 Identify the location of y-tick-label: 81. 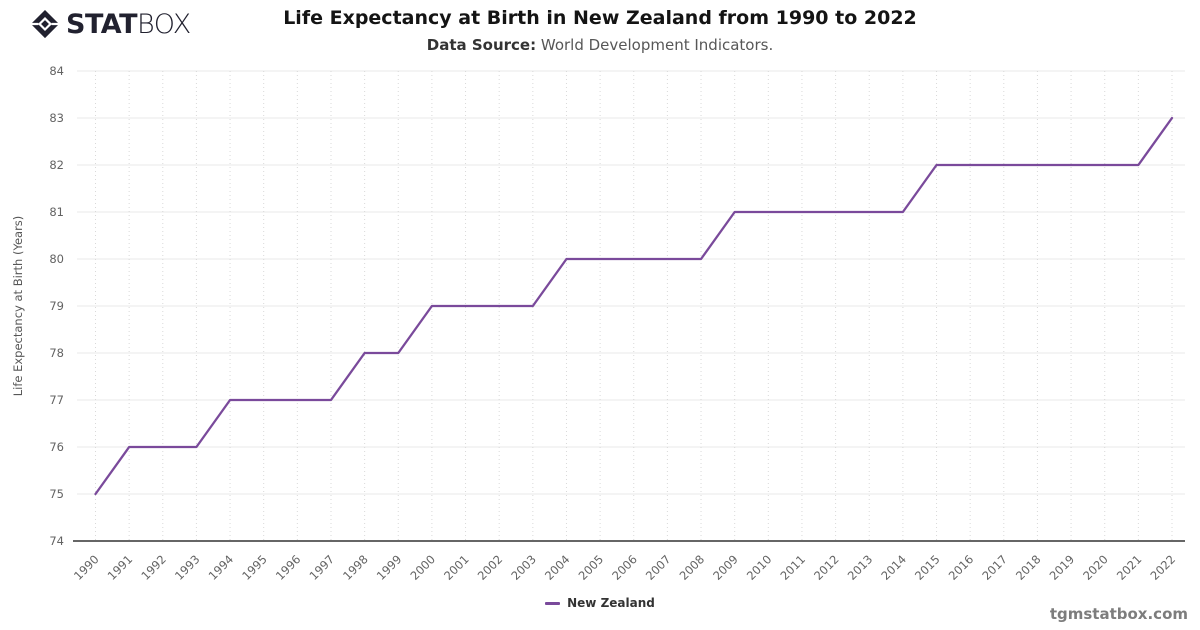
(56, 212).